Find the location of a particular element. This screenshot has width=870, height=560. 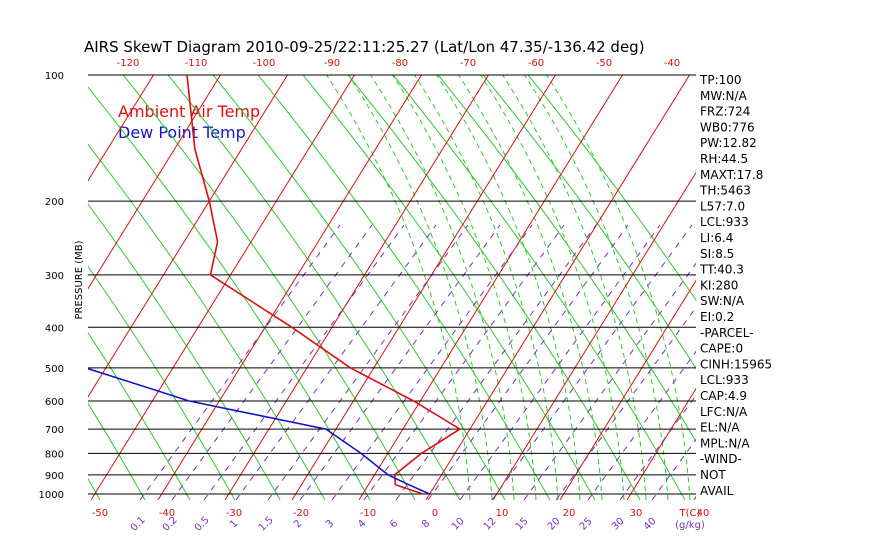

index-3: WB0:776 is located at coordinates (727, 127).